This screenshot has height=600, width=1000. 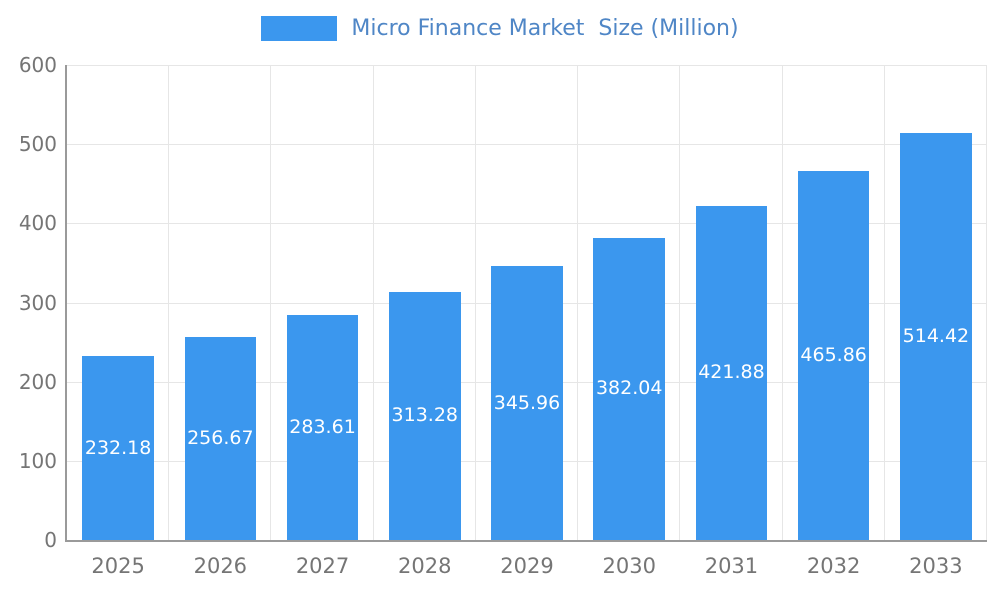 I want to click on bar-2030: 382.04, so click(x=629, y=388).